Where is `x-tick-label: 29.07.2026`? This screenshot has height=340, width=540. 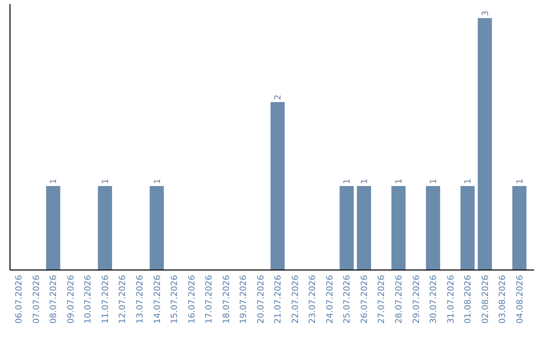 x-tick-label: 29.07.2026 is located at coordinates (417, 299).